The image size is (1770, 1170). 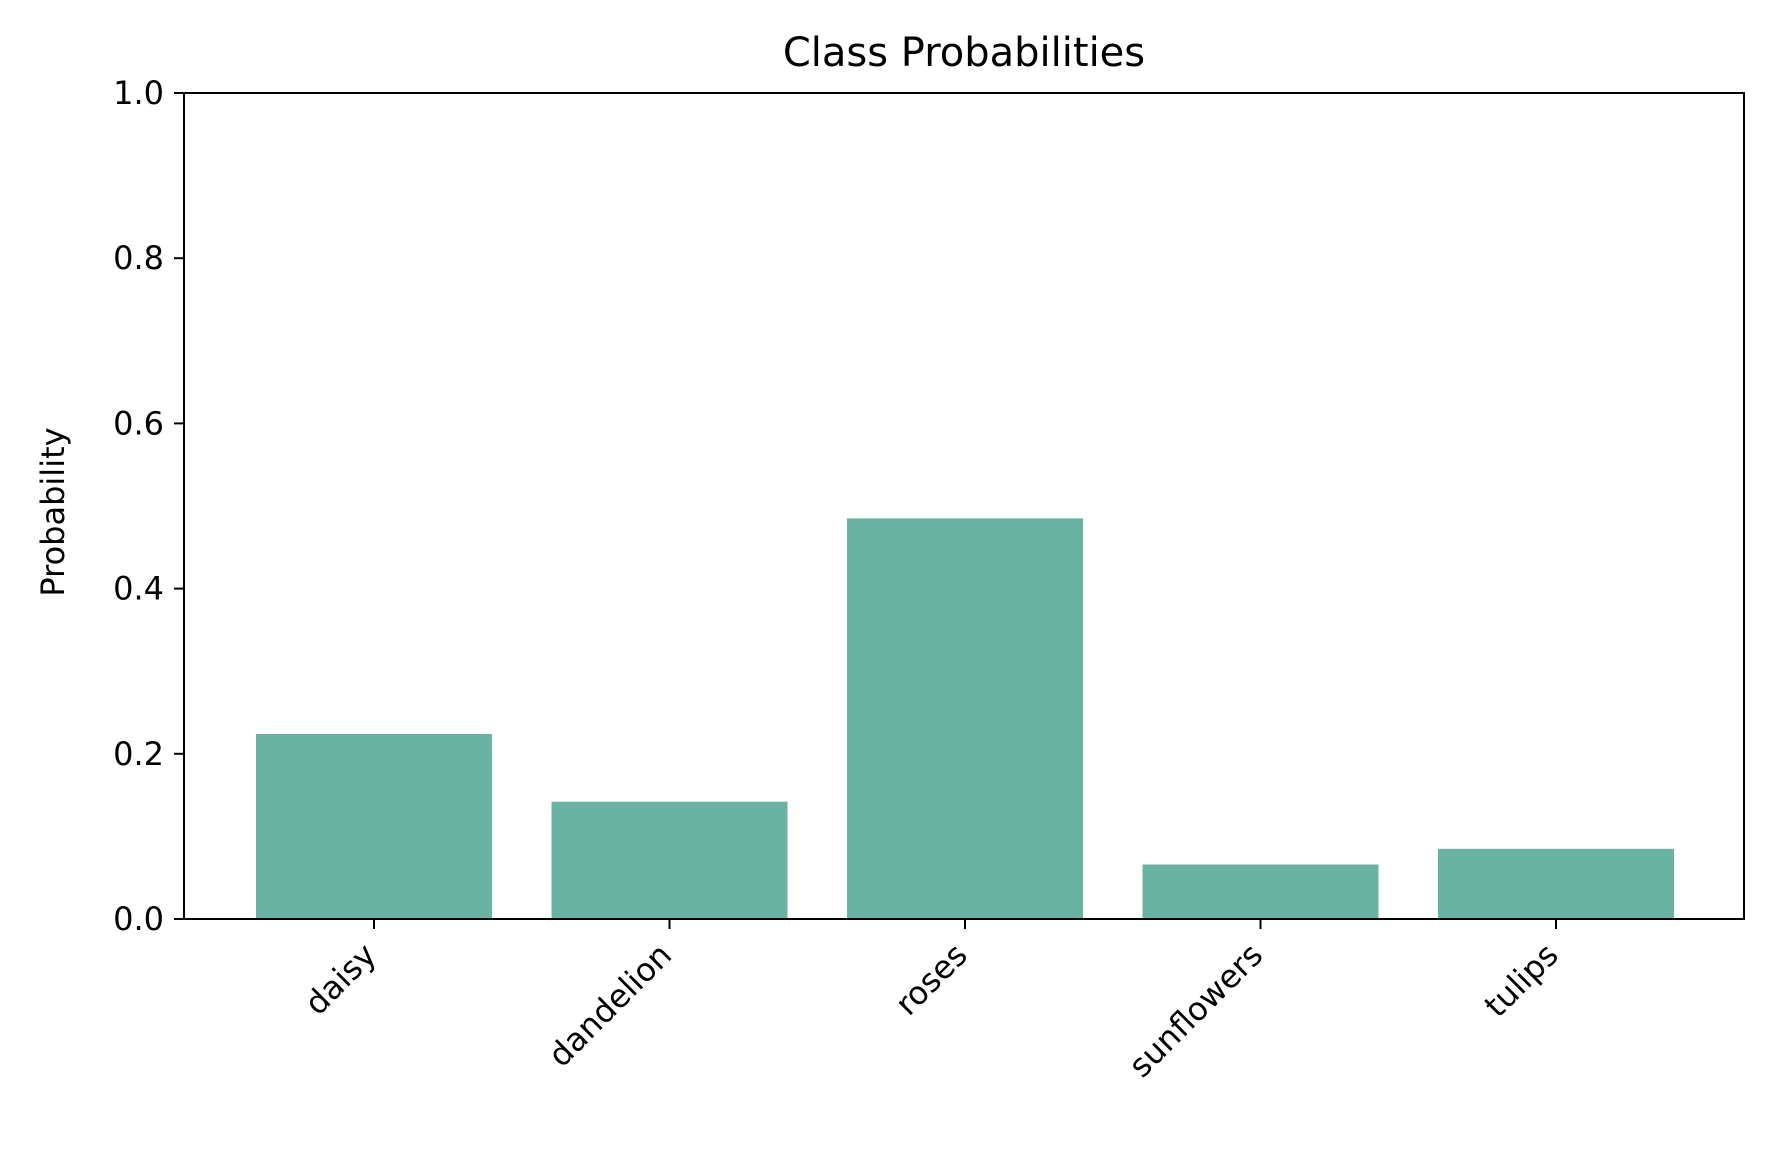 What do you see at coordinates (964, 53) in the screenshot?
I see `chart-title: Class Probabilities` at bounding box center [964, 53].